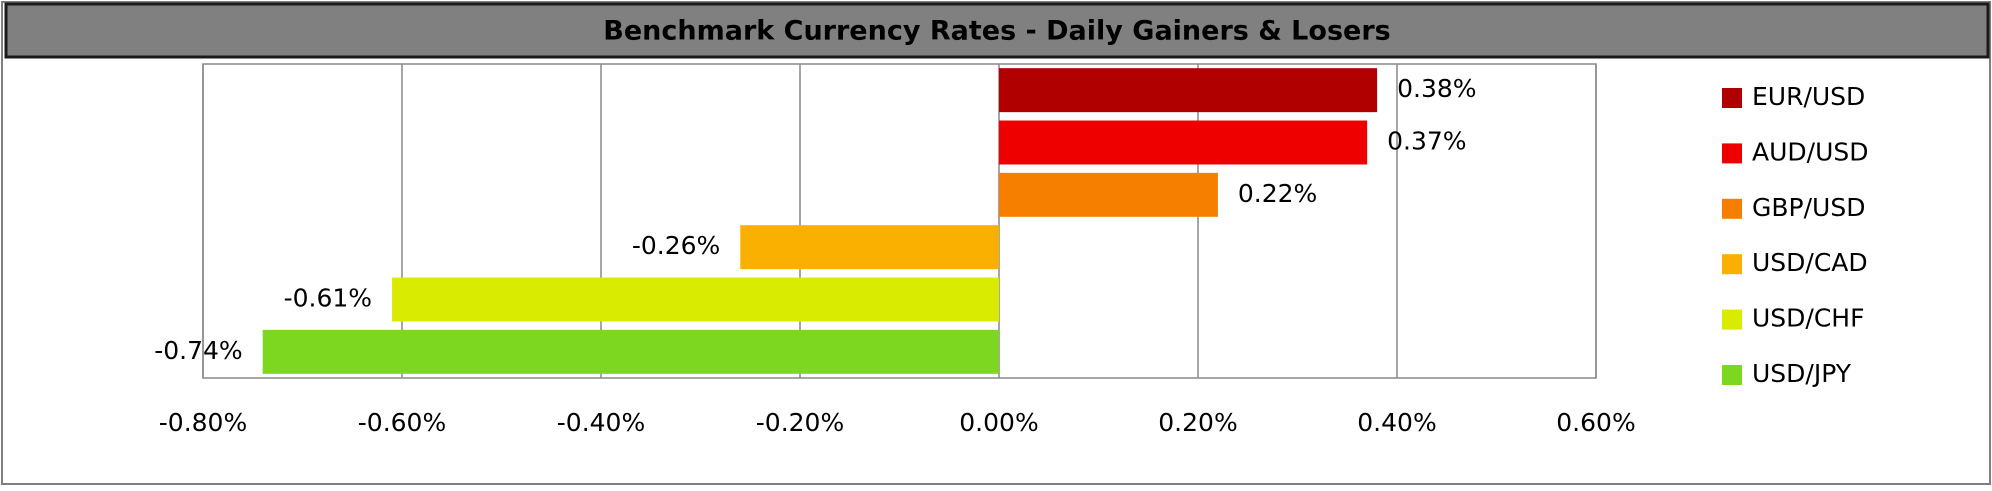 This screenshot has width=1992, height=491. I want to click on data-label: -0.61%, so click(328, 298).